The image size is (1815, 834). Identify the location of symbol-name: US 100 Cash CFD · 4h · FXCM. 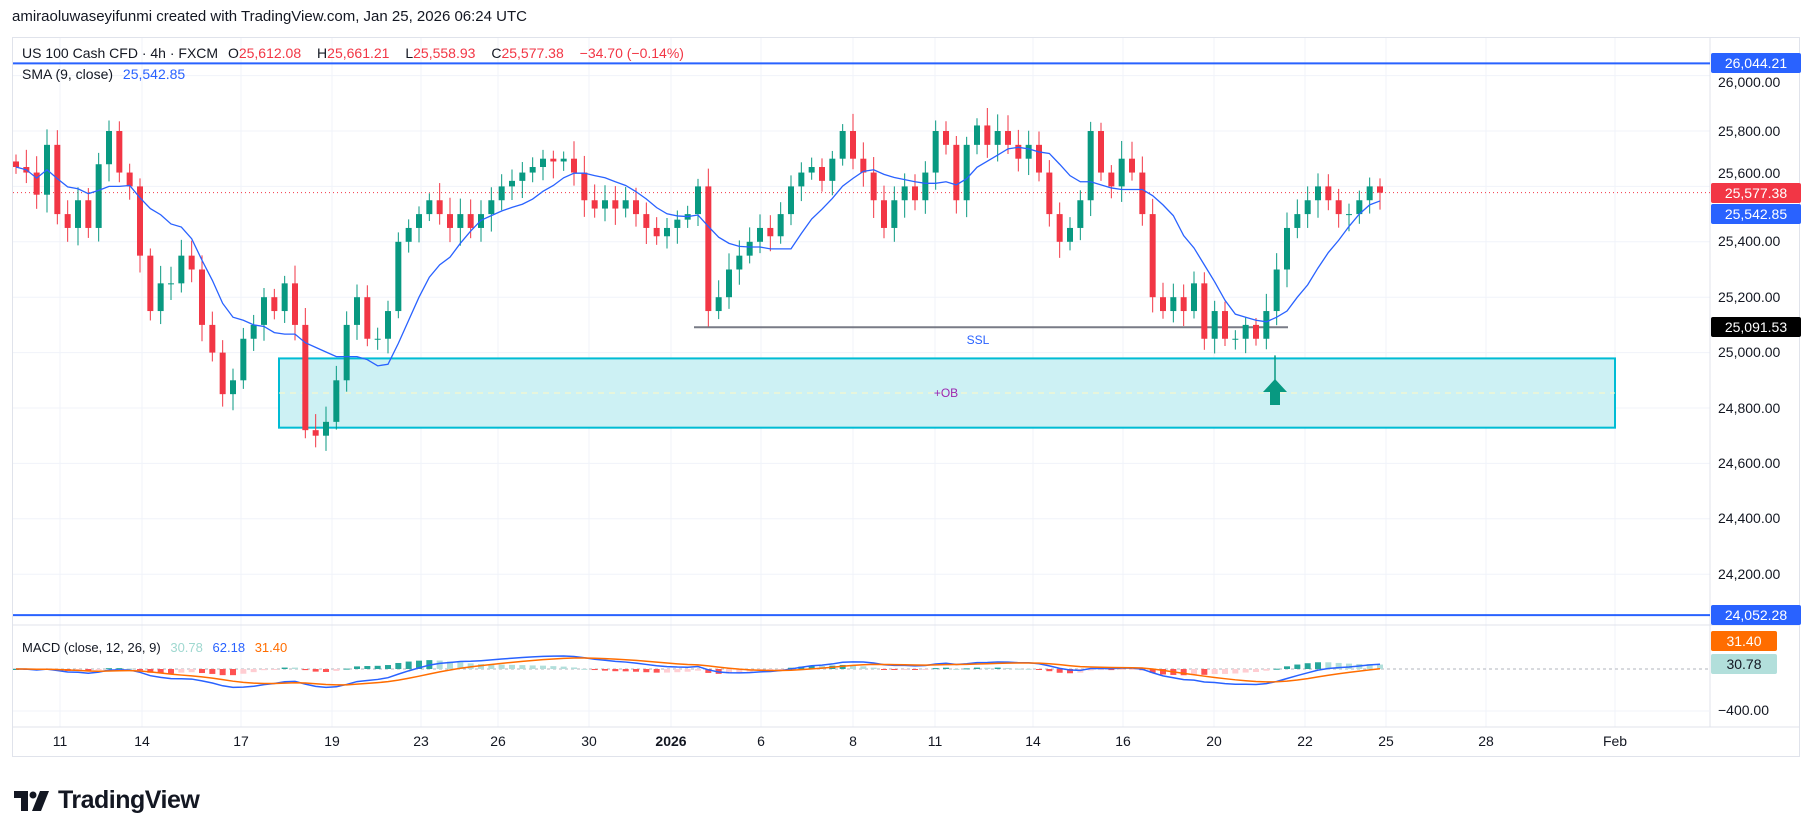
(120, 53).